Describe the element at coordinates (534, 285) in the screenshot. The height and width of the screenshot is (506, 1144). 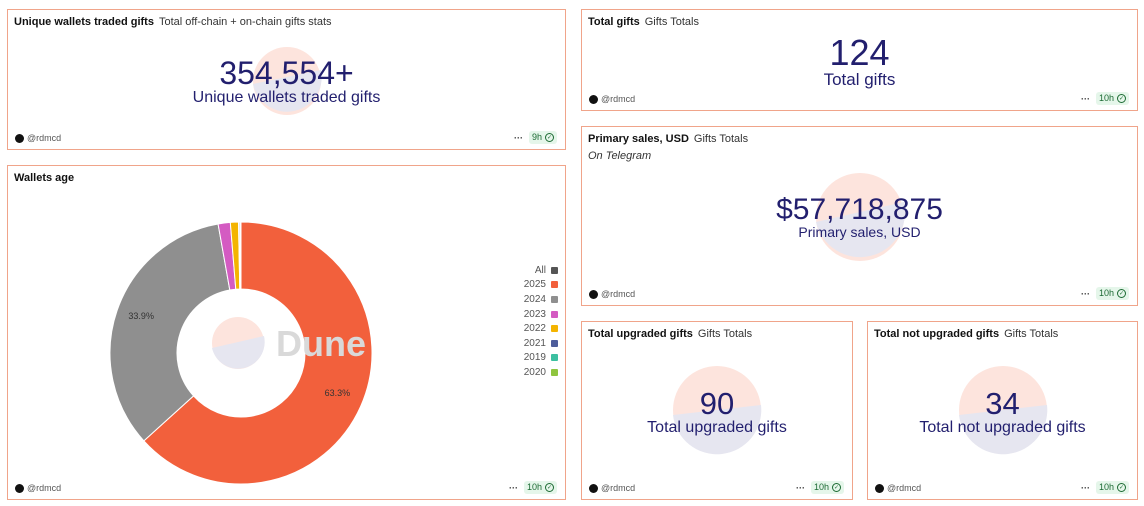
I see `legend-label: 2025` at that location.